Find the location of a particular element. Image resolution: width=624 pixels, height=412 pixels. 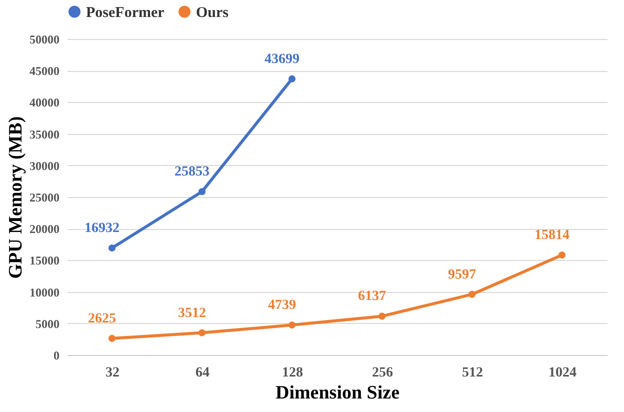

y-tick-label: 40000 is located at coordinates (45, 103).